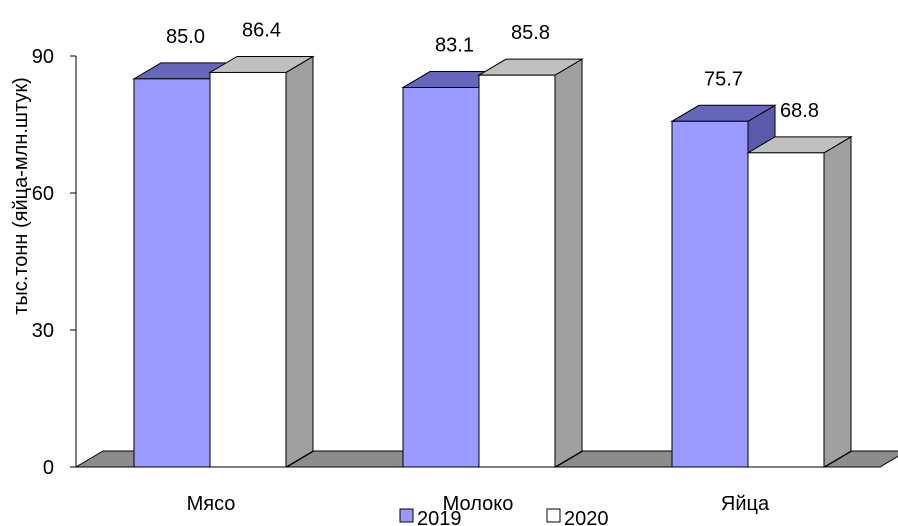 The image size is (898, 526). Describe the element at coordinates (799, 111) in the screenshot. I see `data-label: 68.8` at that location.